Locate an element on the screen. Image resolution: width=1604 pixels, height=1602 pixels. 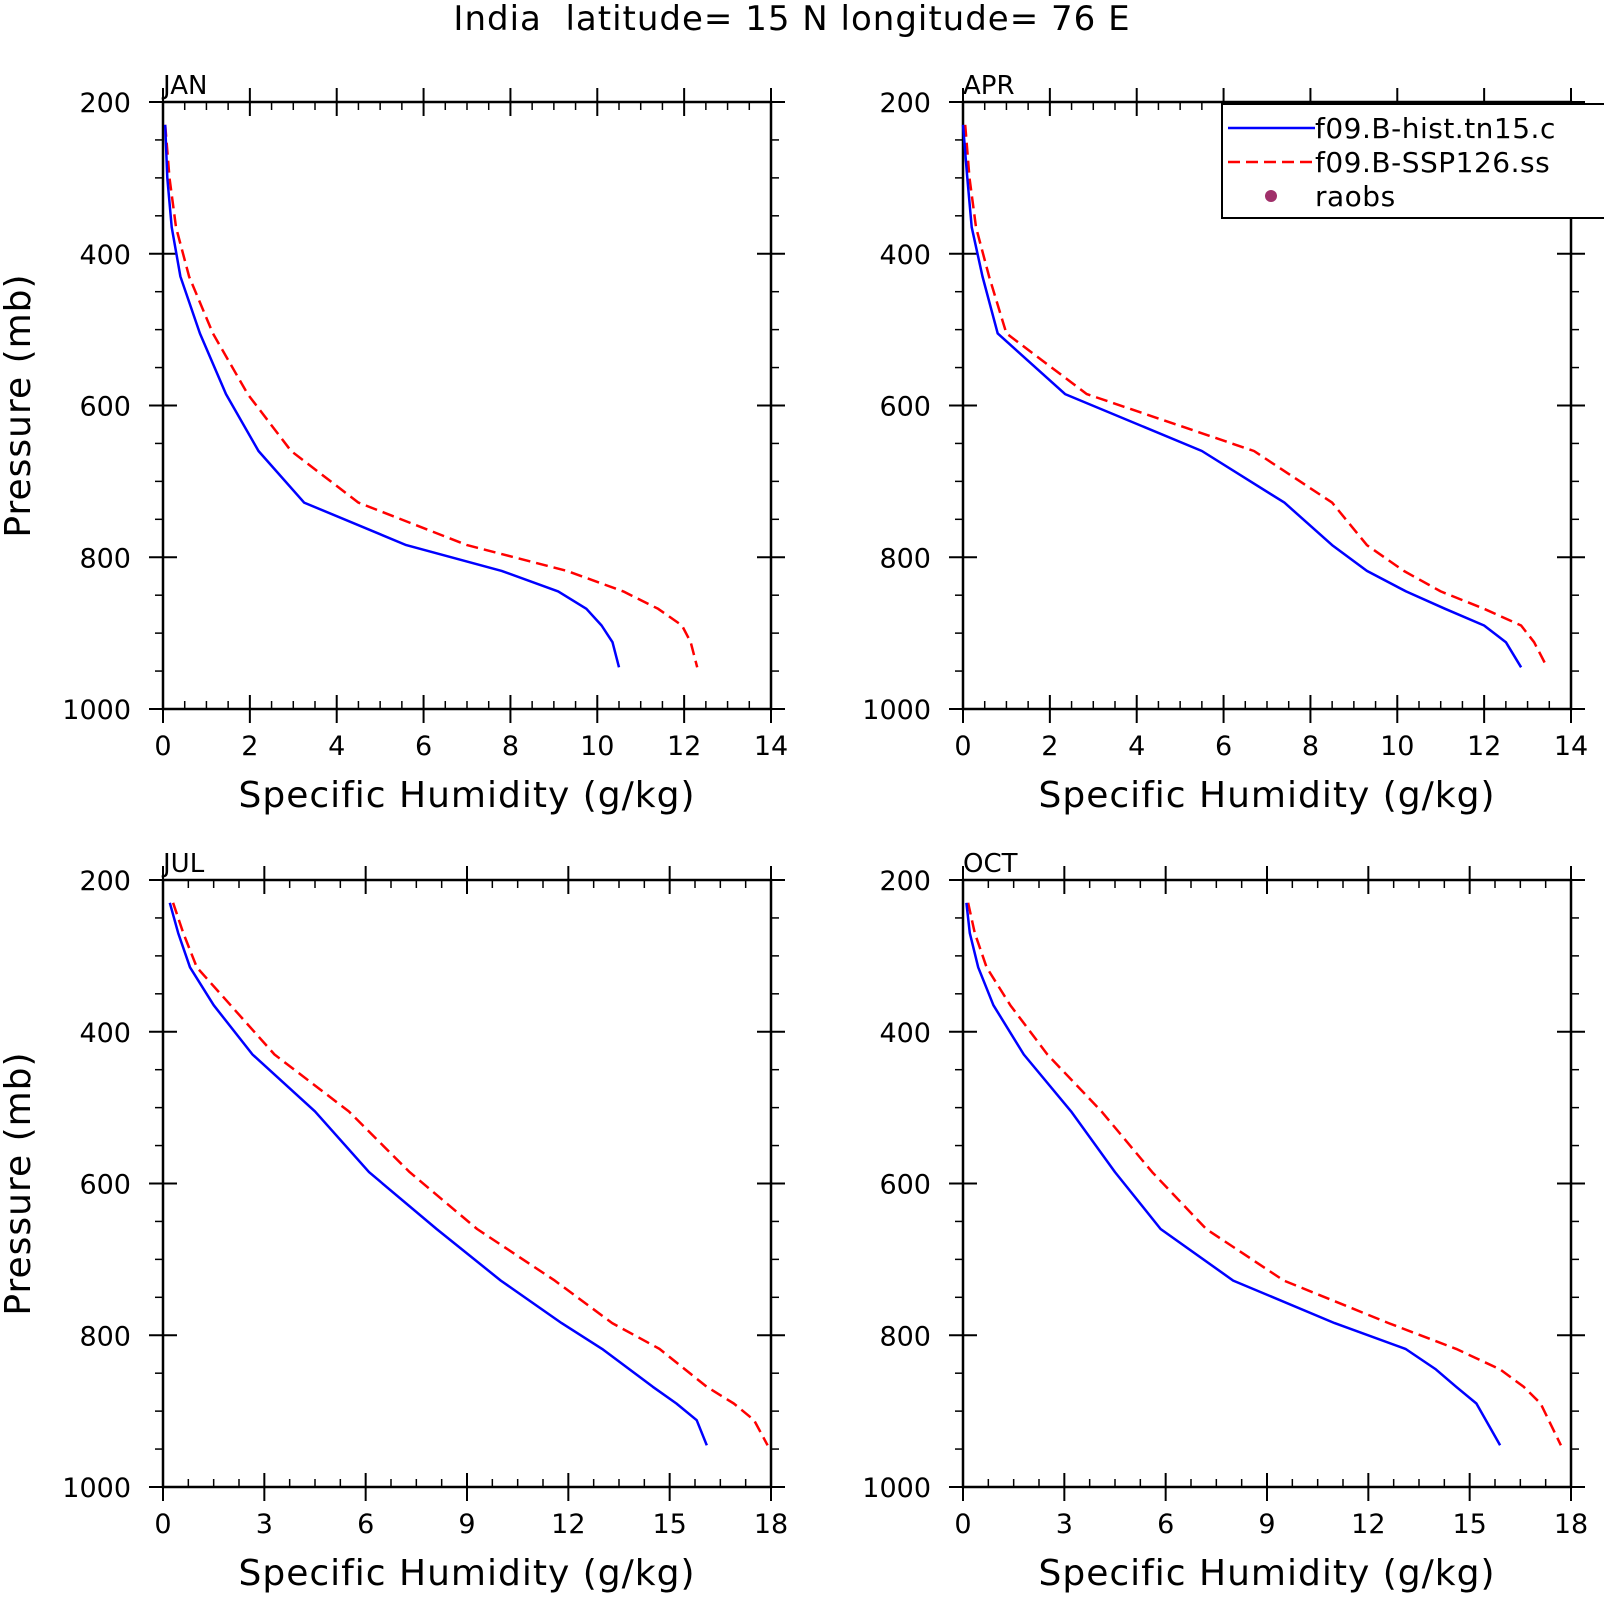
panel-label: JAN is located at coordinates (184, 86).